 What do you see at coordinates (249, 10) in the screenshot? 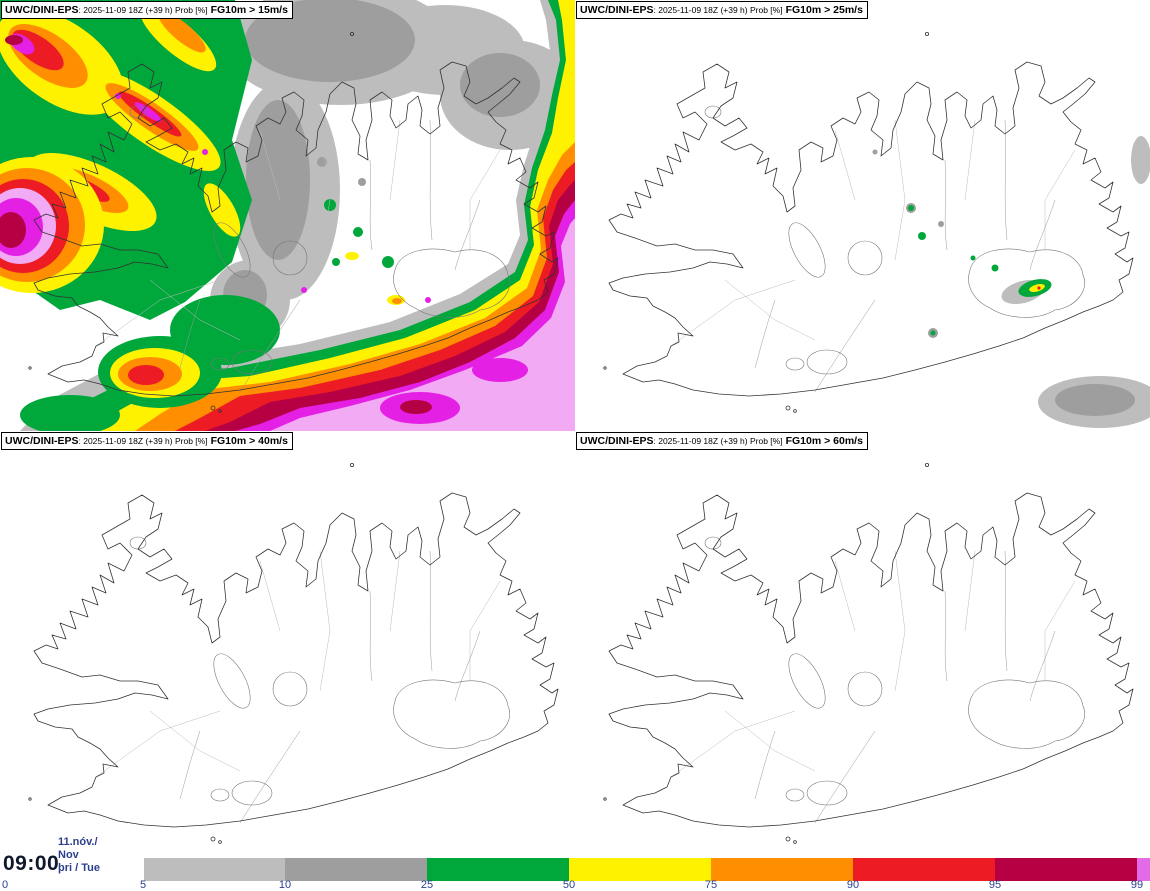
I see `threshold-label: FG10m > 15m/s` at bounding box center [249, 10].